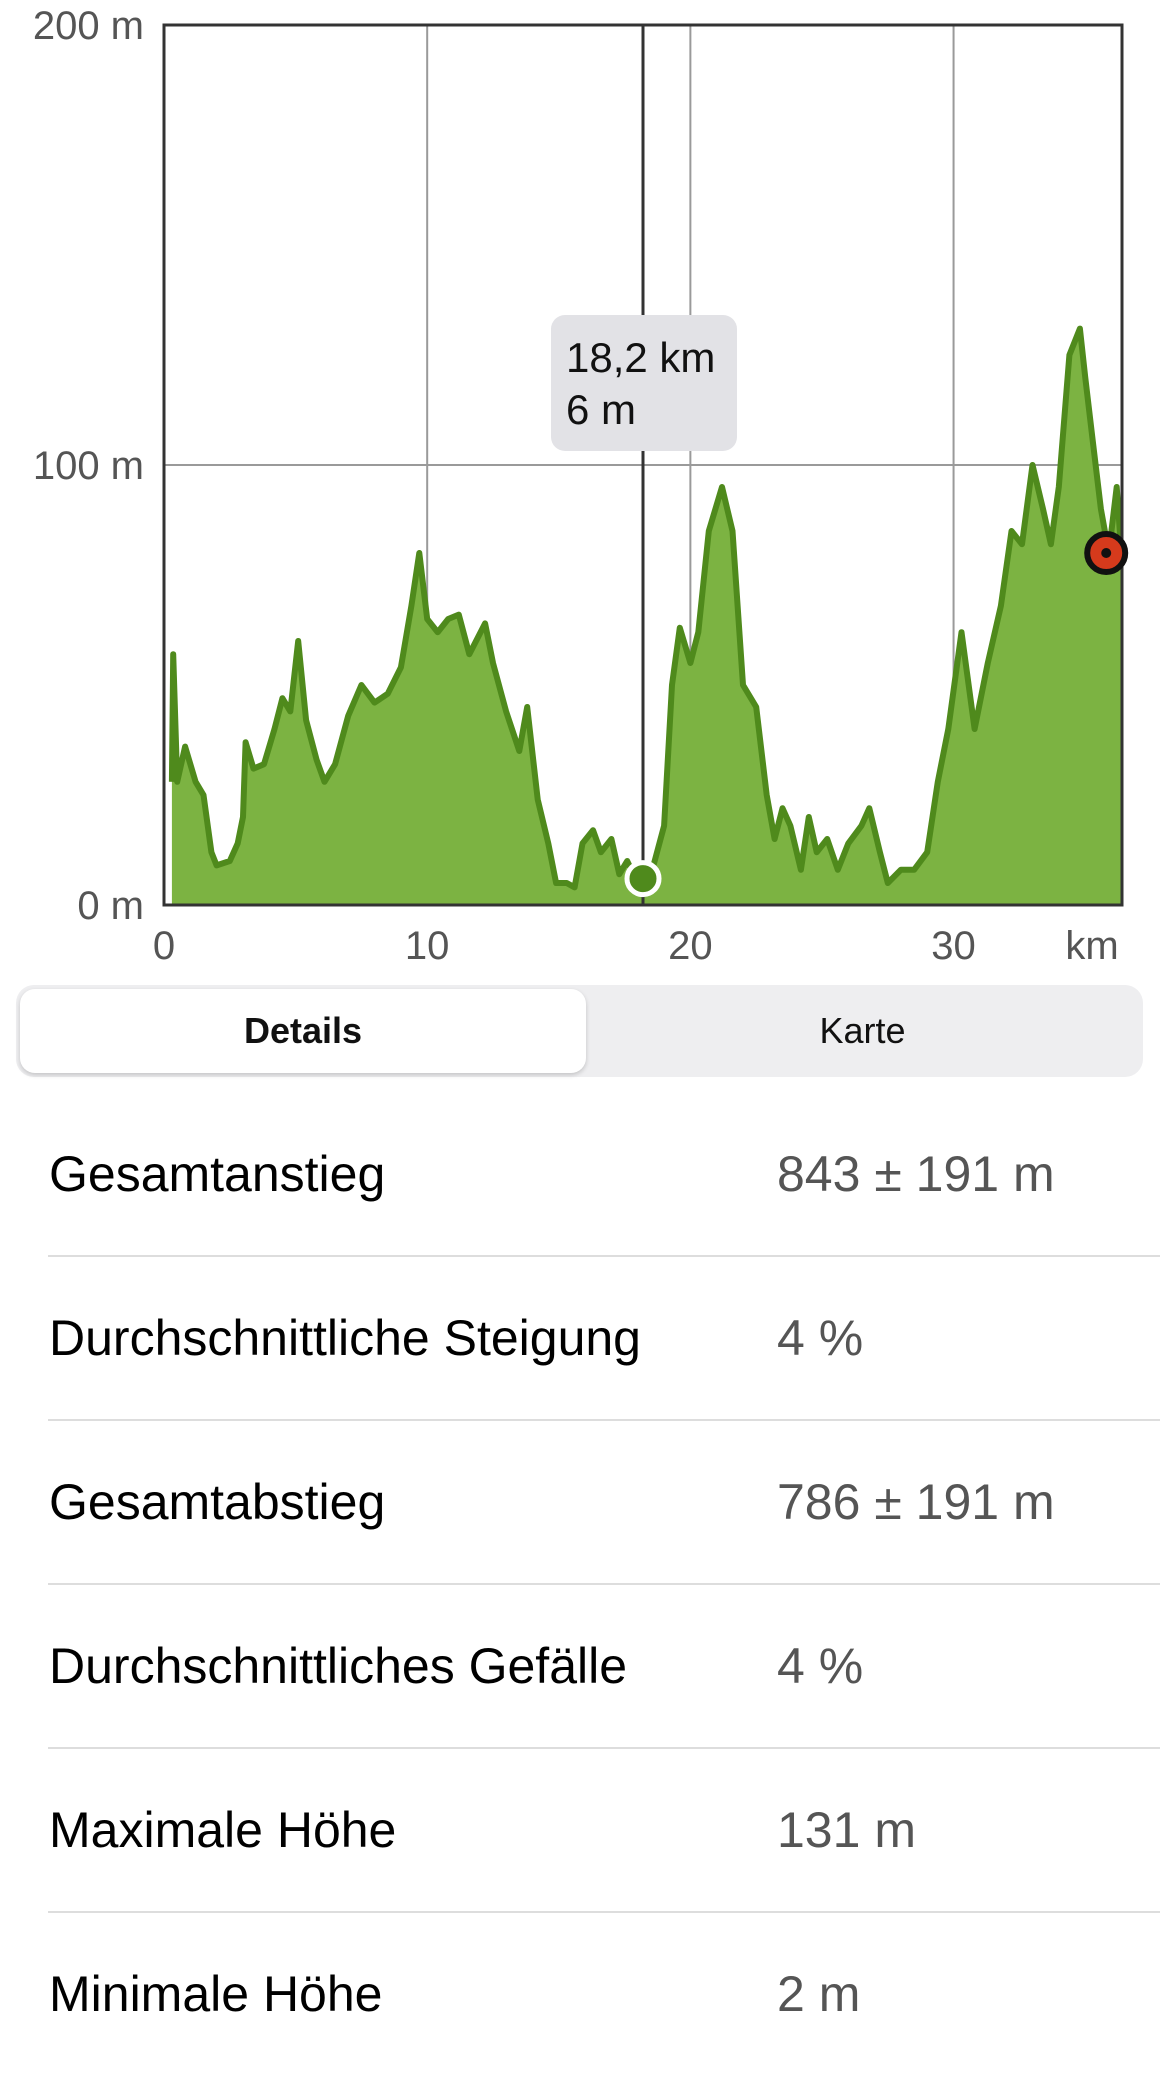  Describe the element at coordinates (345, 1338) in the screenshot. I see `row-label: Durchschnittliche Steigung` at that location.